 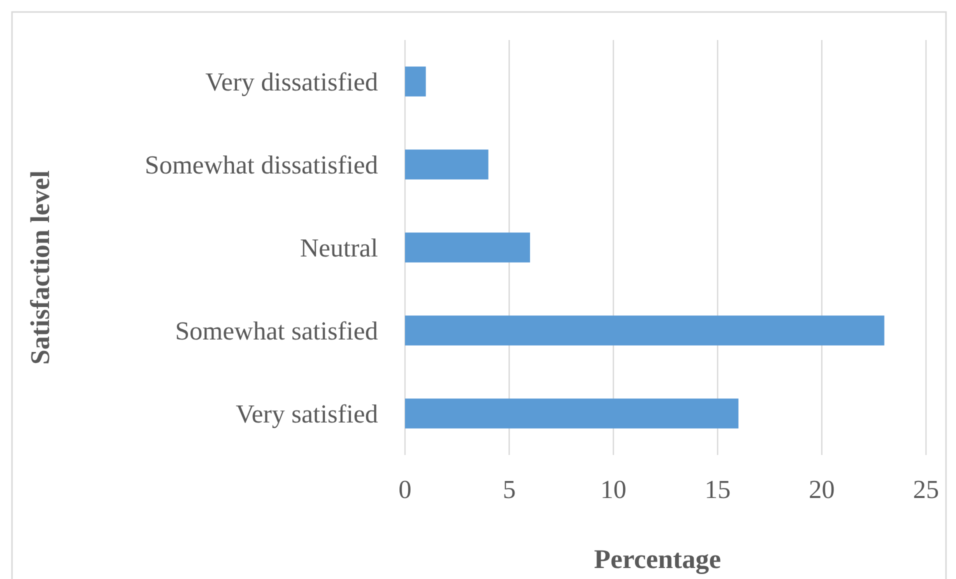 I want to click on x-tick-label: 25, so click(x=926, y=489).